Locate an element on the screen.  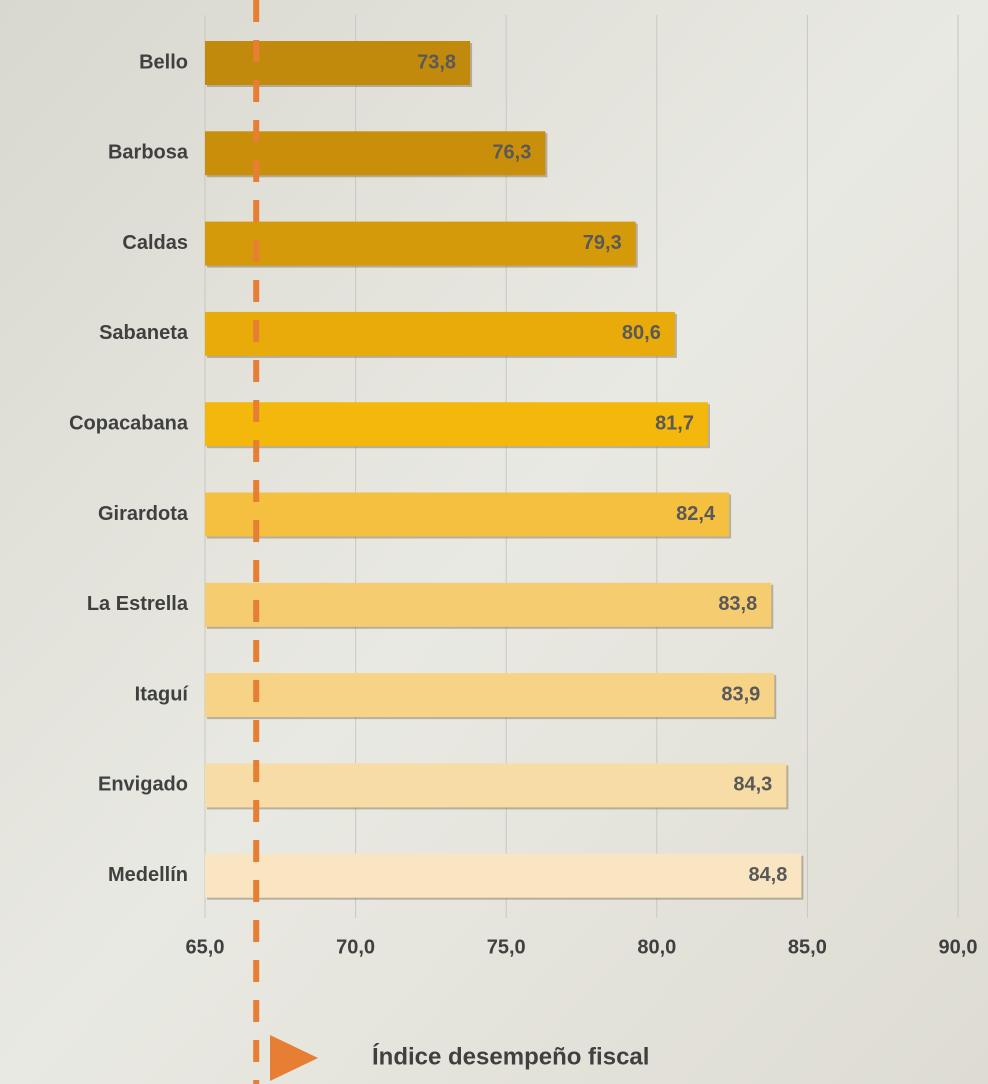
y-tick-label: Copacabana is located at coordinates (129, 423).